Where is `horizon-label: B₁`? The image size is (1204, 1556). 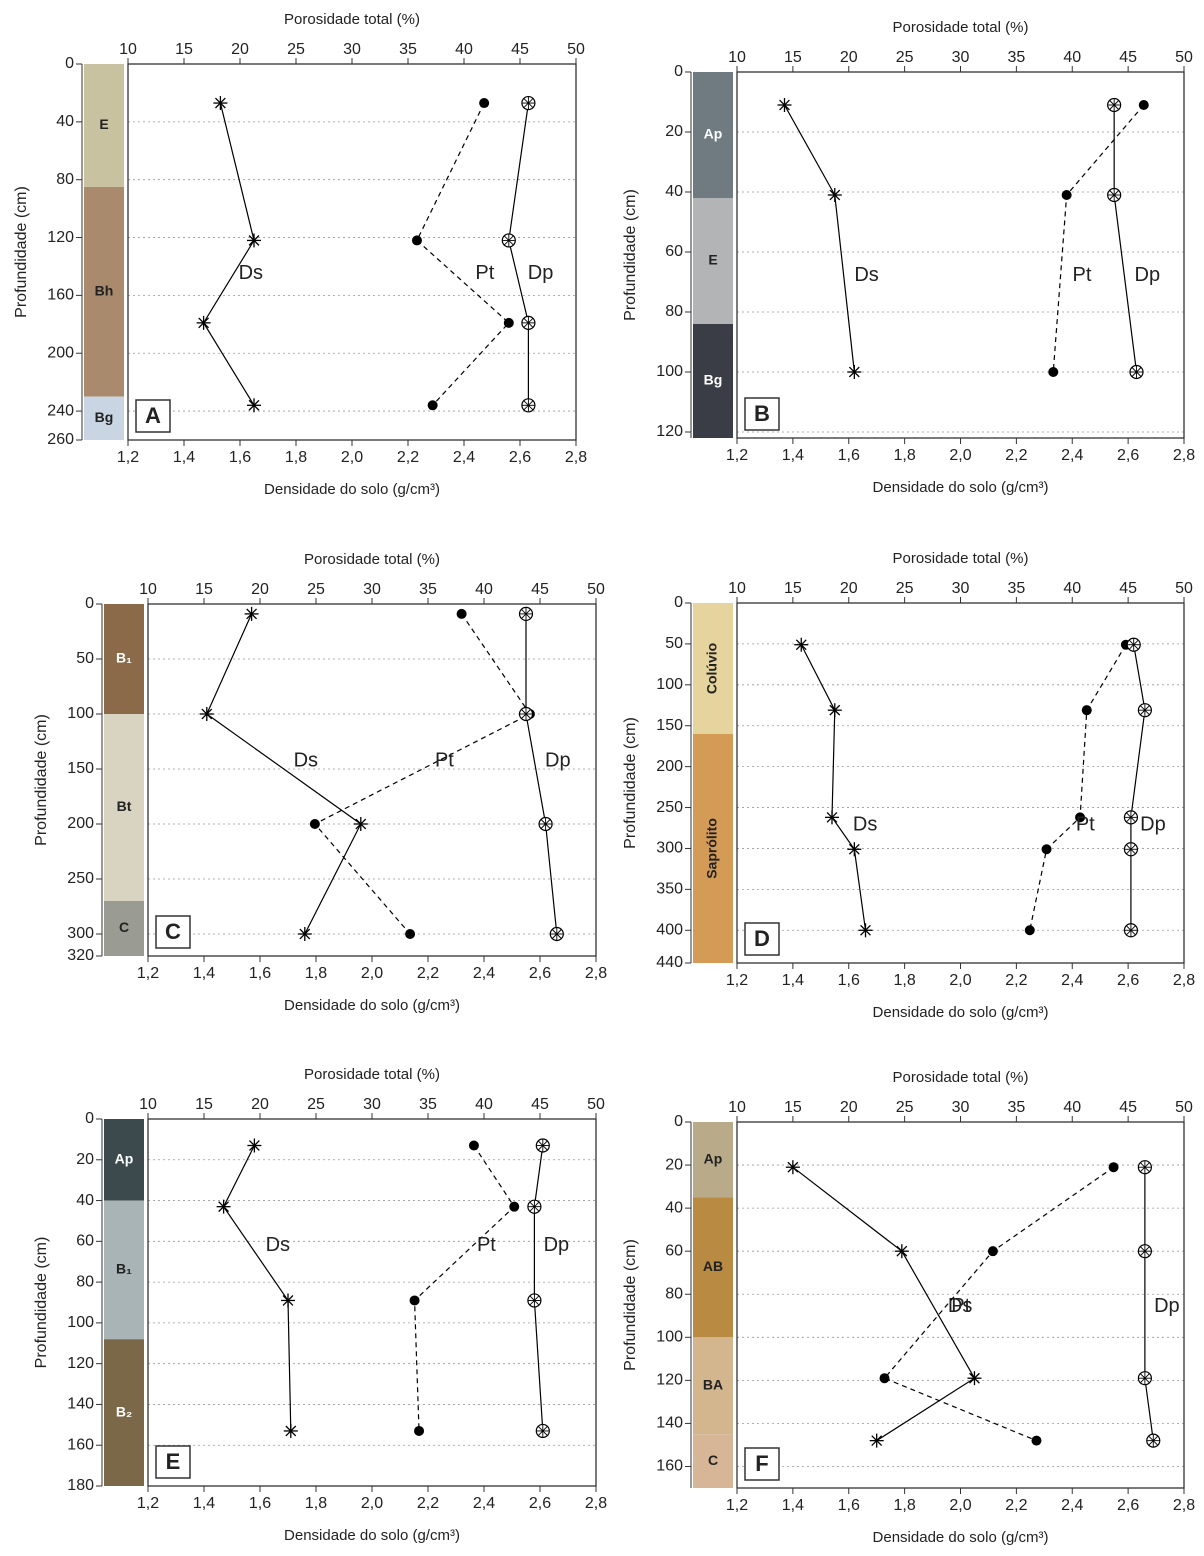
horizon-label: B₁ is located at coordinates (124, 1269).